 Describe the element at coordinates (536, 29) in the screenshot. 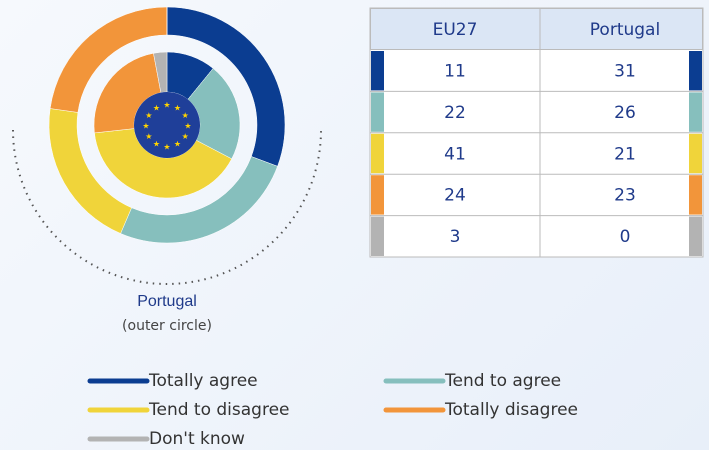

I see `table-header` at that location.